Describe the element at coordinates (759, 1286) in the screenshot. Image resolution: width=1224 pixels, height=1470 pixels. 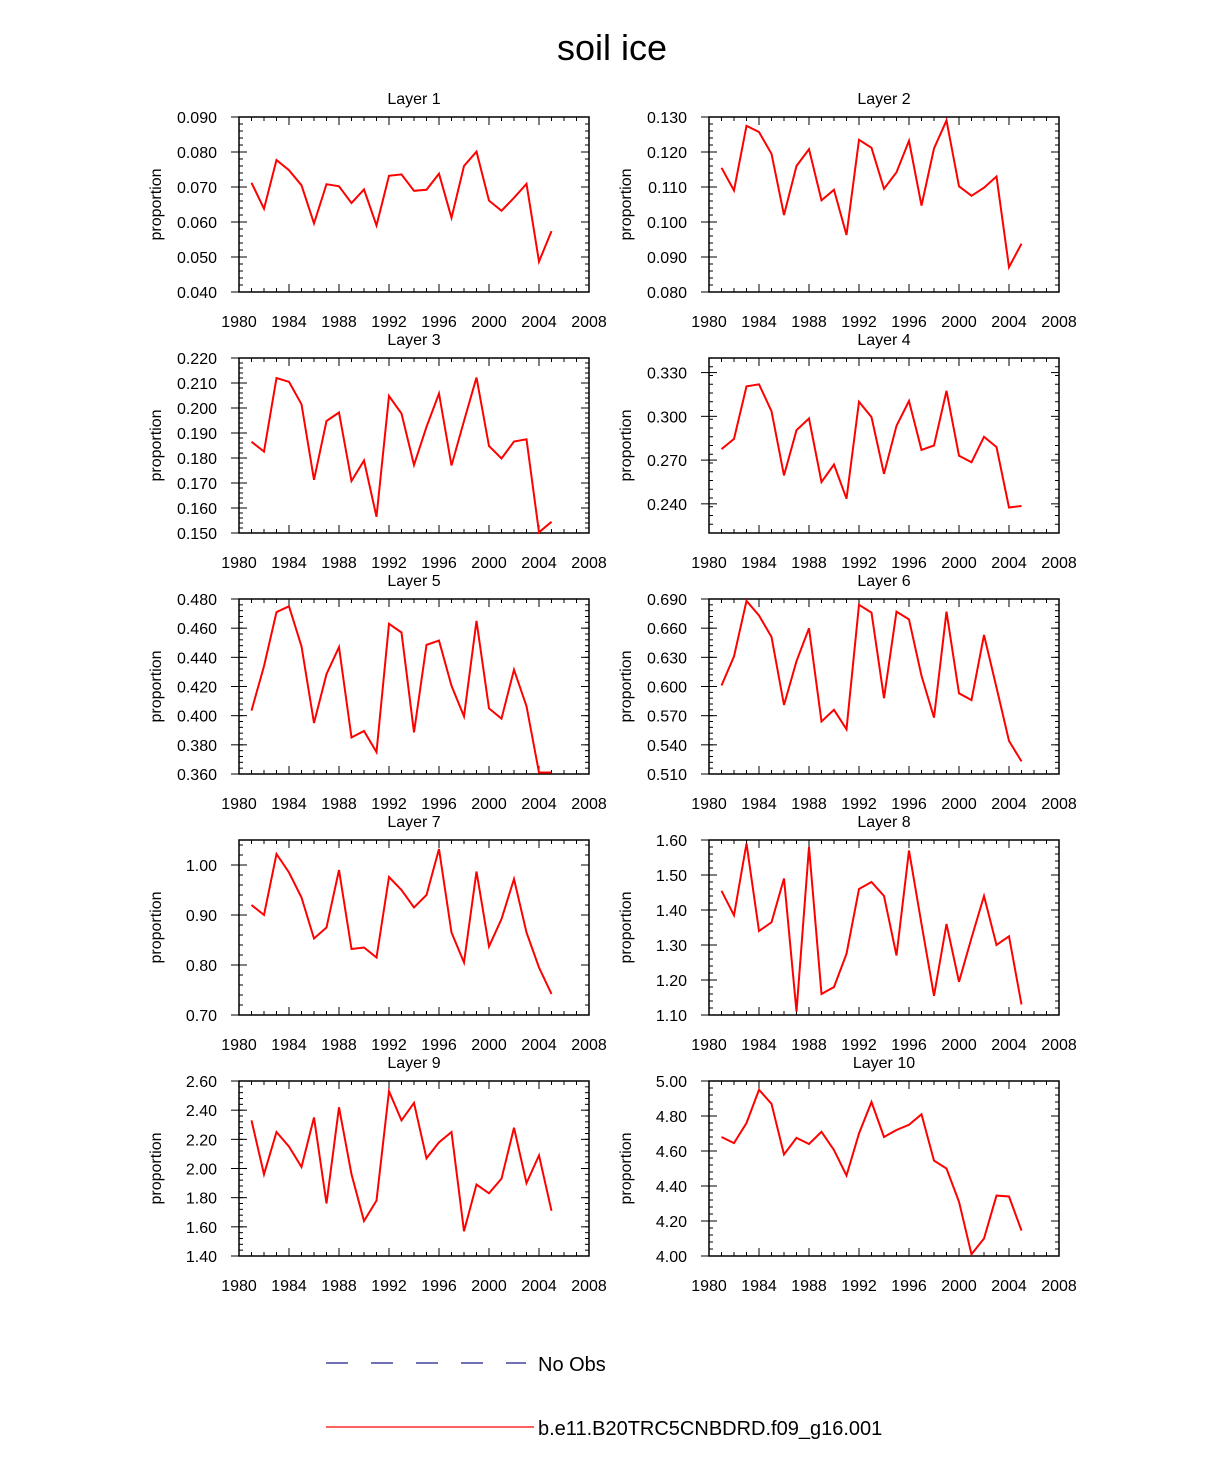
I see `layer-10-xtick-label: 1984` at that location.